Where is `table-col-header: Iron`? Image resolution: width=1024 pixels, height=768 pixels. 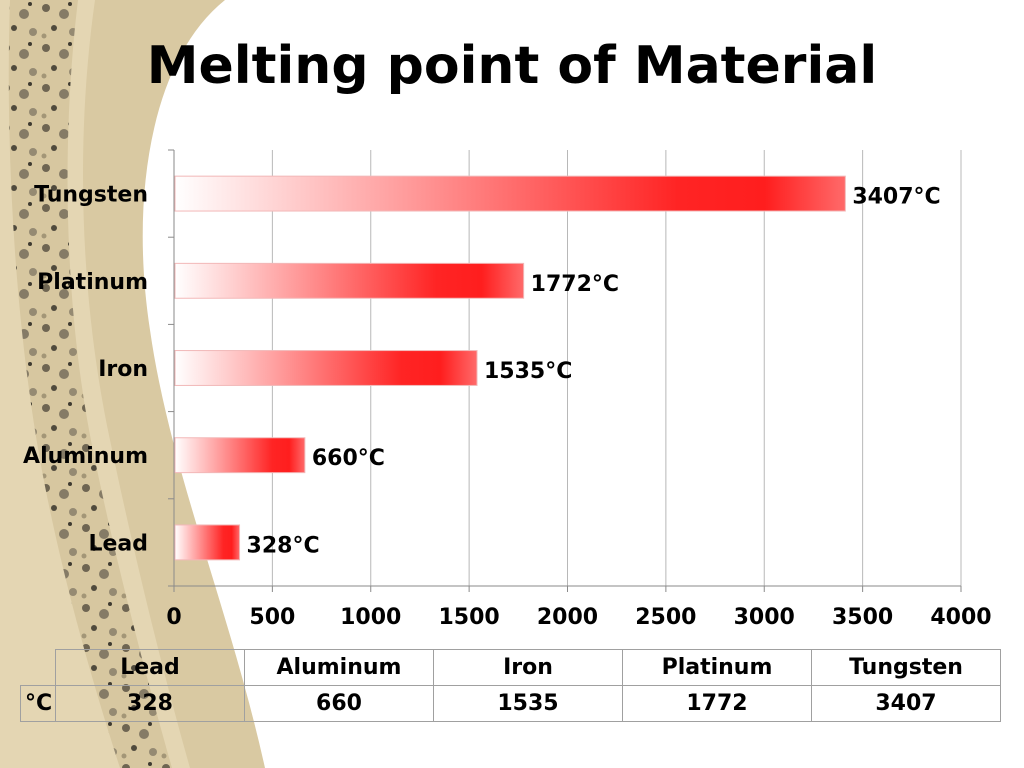 table-col-header: Iron is located at coordinates (528, 667).